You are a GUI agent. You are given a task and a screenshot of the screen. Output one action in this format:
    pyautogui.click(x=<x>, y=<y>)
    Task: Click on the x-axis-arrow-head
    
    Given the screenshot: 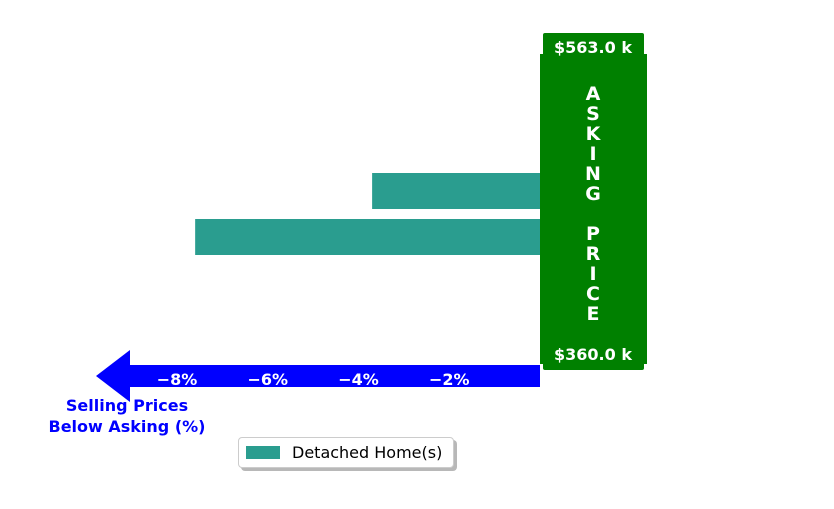 What is the action you would take?
    pyautogui.click(x=113, y=376)
    